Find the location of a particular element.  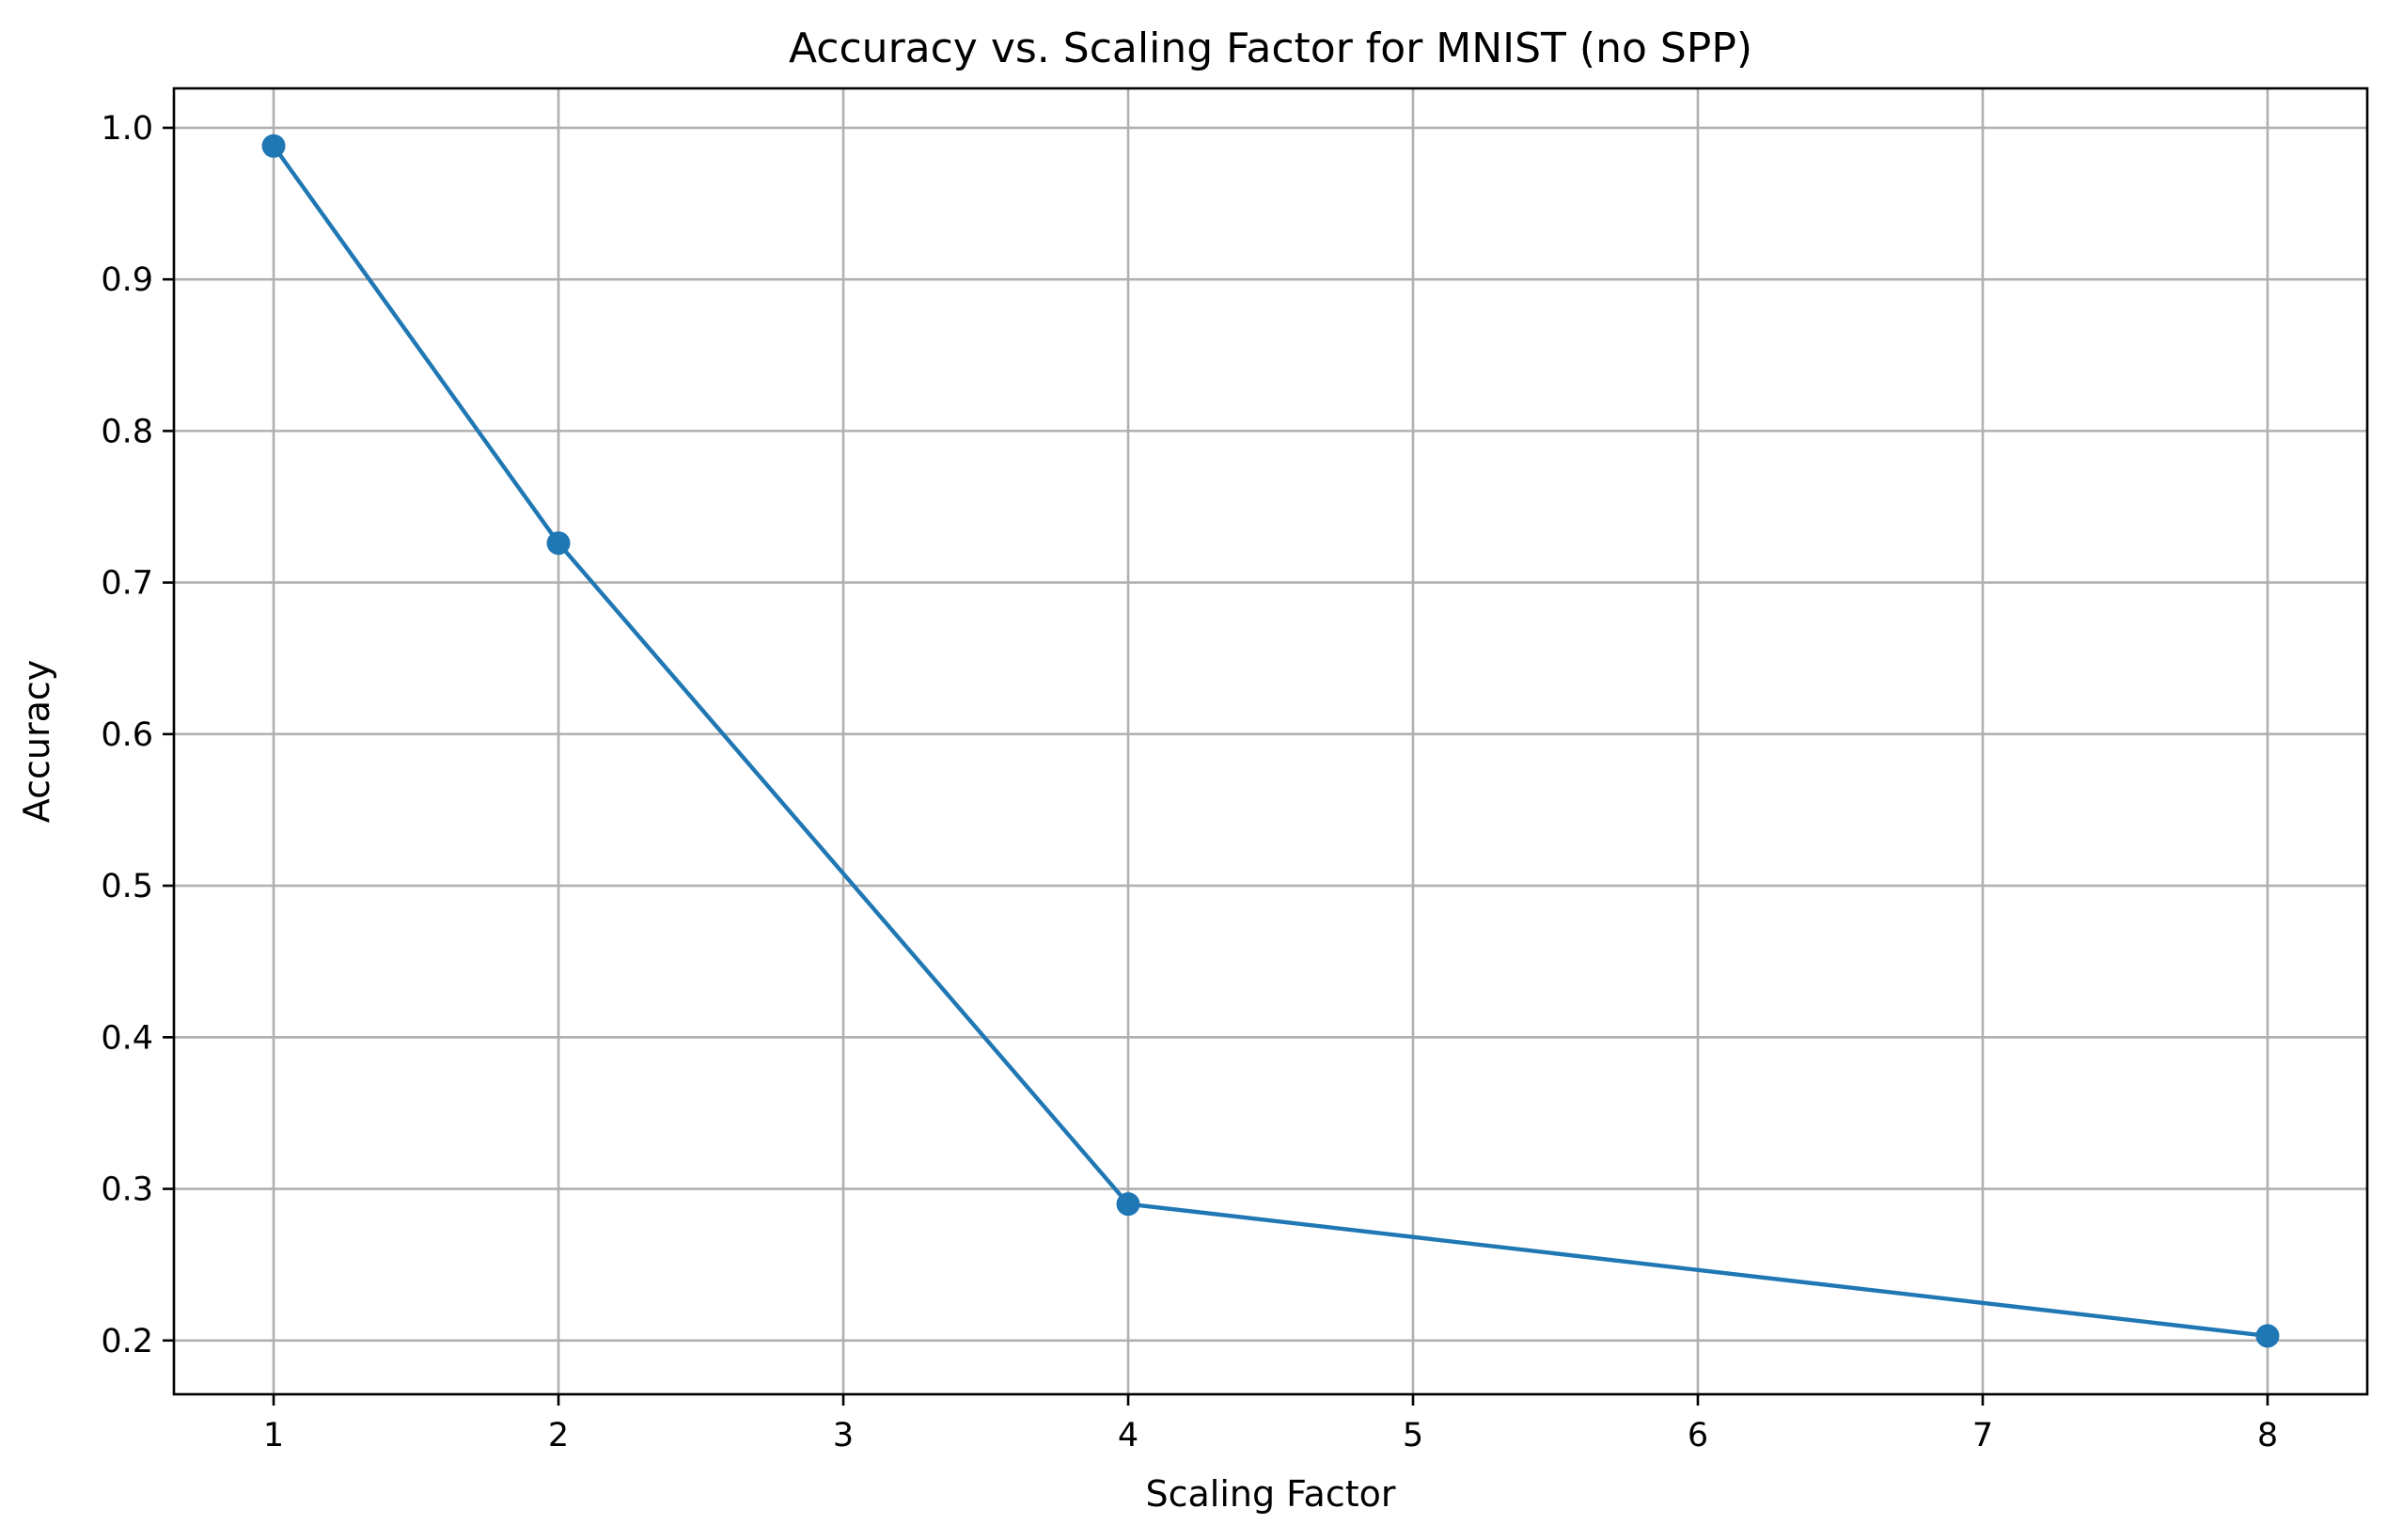

x-tick-label: 1 is located at coordinates (273, 1436).